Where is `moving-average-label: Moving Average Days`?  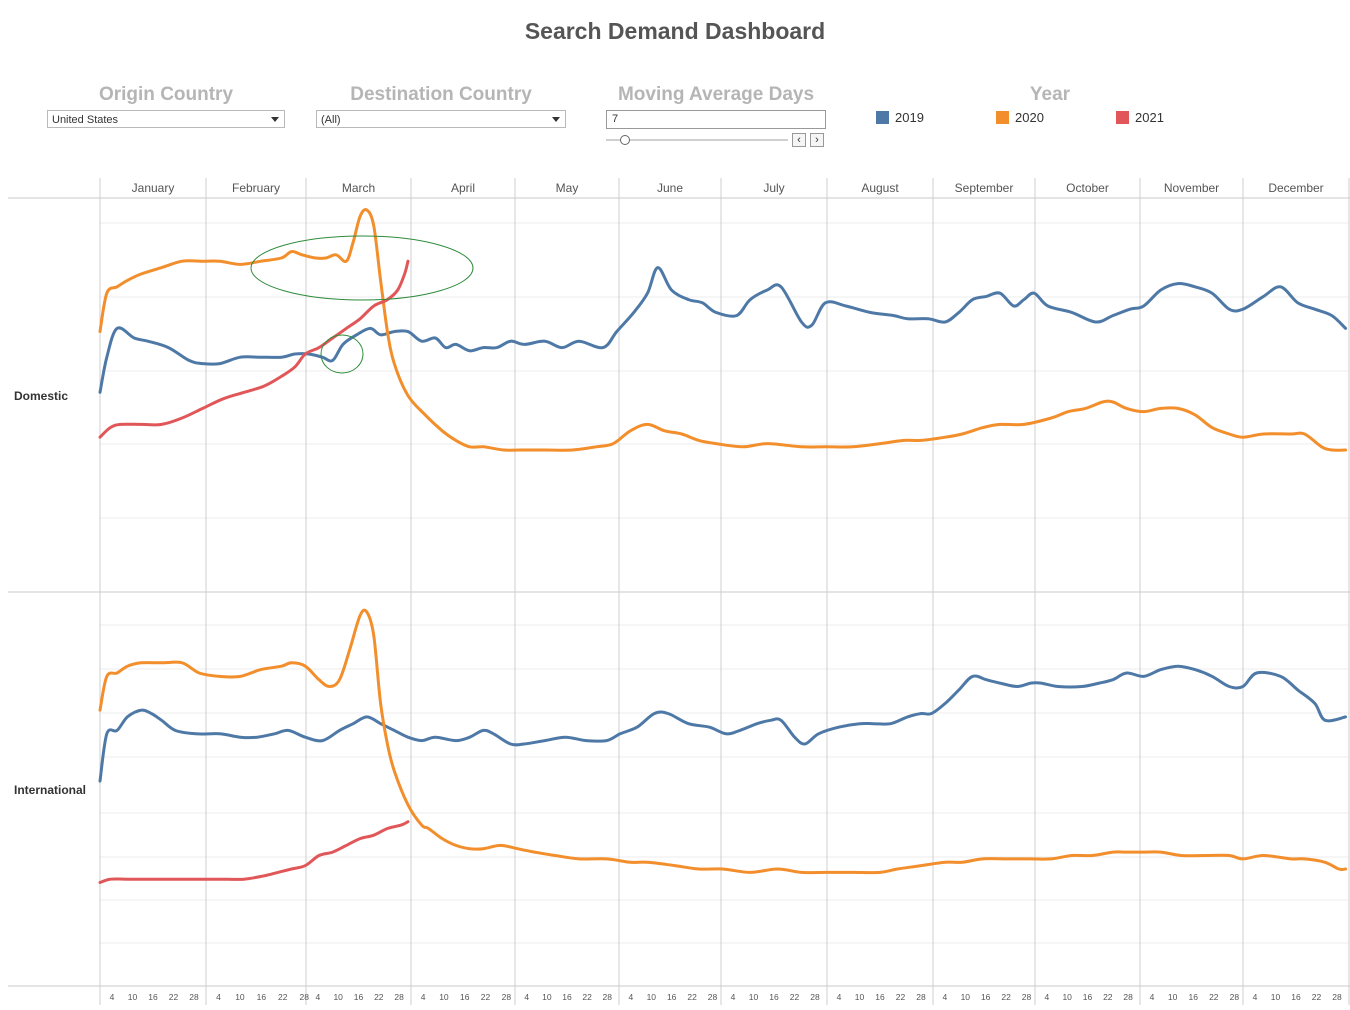 moving-average-label: Moving Average Days is located at coordinates (716, 94).